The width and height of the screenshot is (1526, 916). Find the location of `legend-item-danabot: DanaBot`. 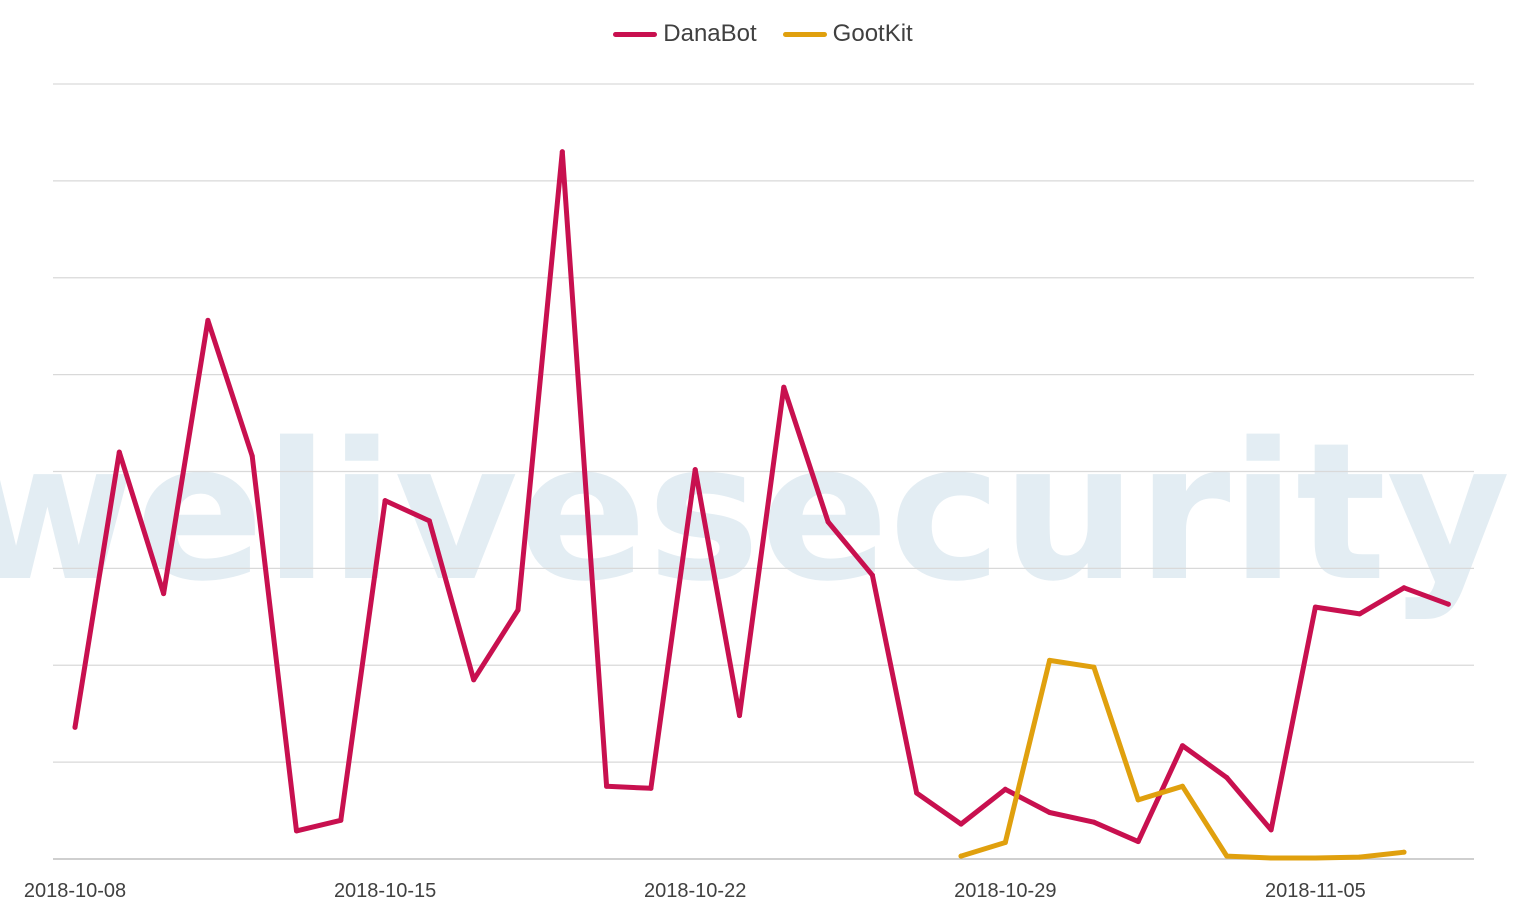

legend-item-danabot: DanaBot is located at coordinates (685, 34).